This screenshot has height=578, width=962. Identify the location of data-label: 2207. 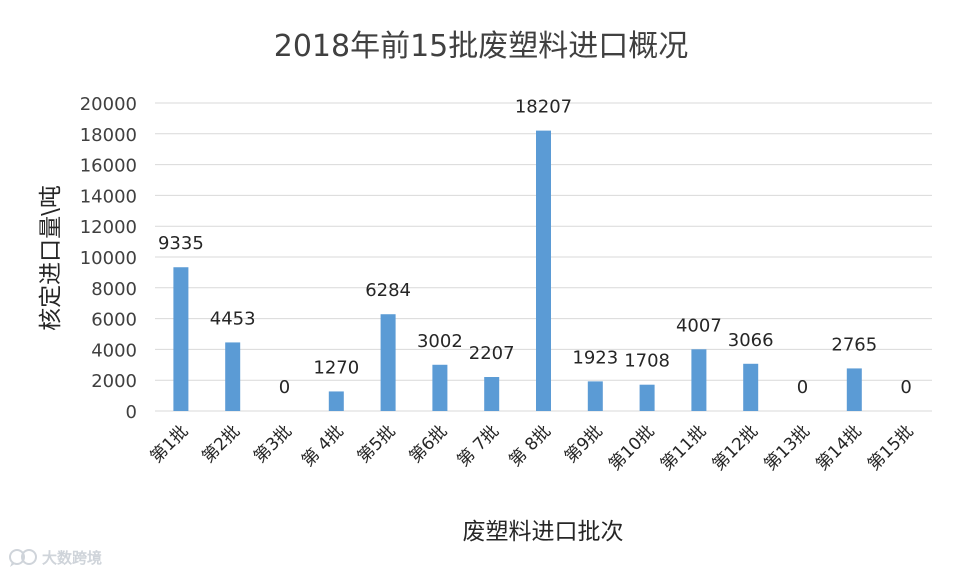
(492, 353).